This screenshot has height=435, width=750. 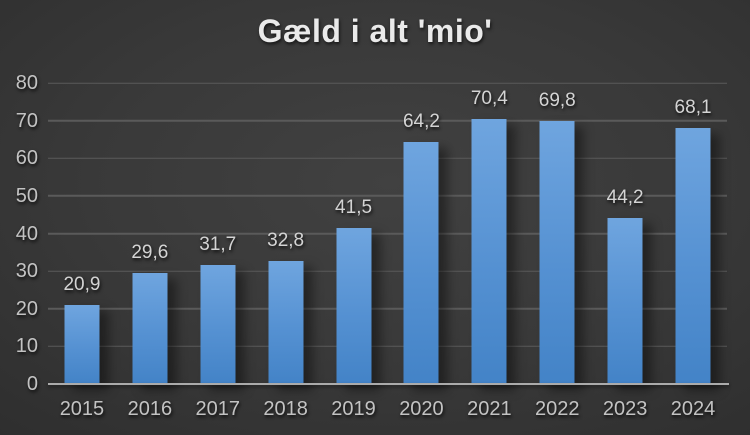 I want to click on bar-2019, so click(x=354, y=305).